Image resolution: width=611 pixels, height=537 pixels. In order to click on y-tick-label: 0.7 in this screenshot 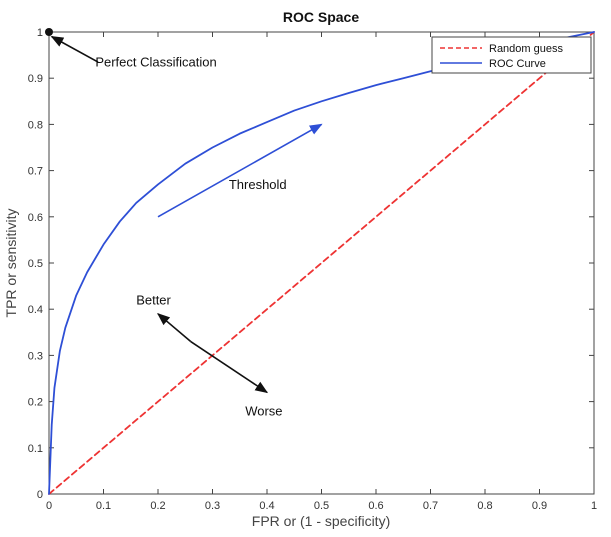, I will do `click(35, 172)`.